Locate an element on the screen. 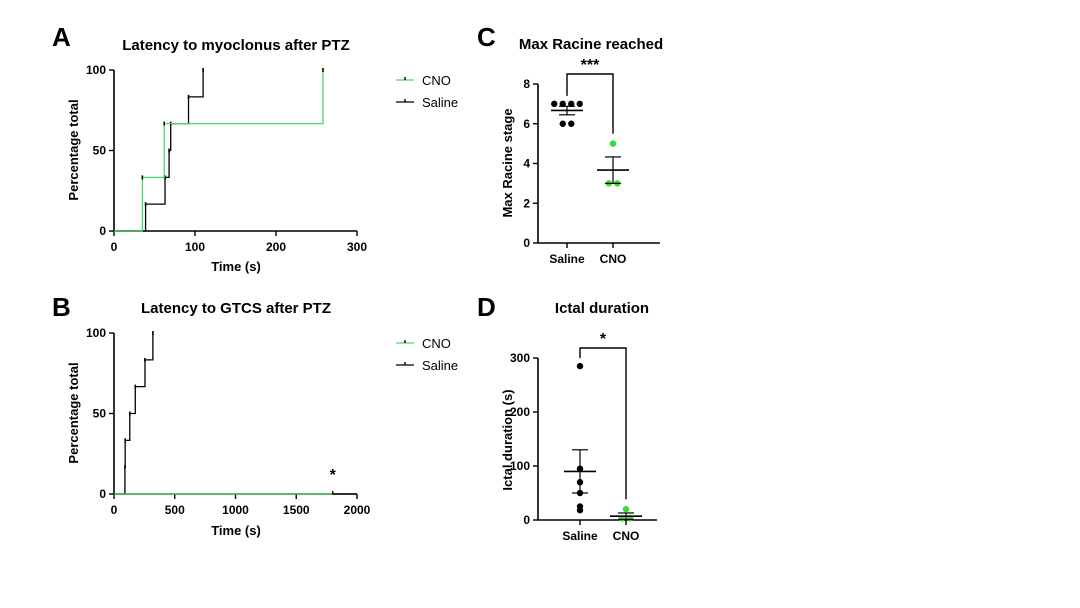 The width and height of the screenshot is (1080, 608). panel-letter-b: B is located at coordinates (61, 307).